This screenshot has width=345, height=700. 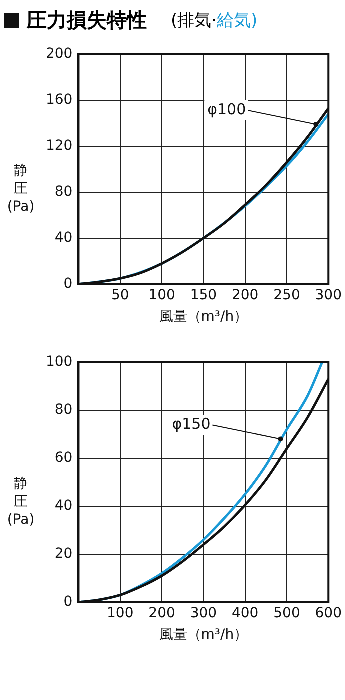 What do you see at coordinates (287, 613) in the screenshot?
I see `x-tick-label: 500` at bounding box center [287, 613].